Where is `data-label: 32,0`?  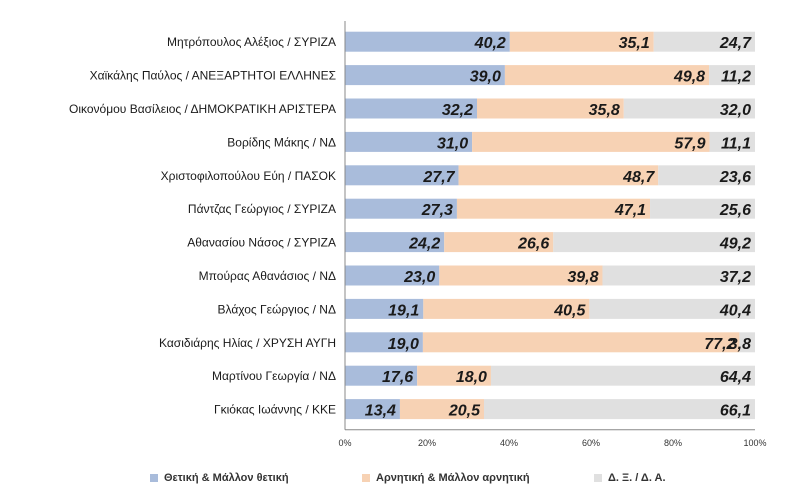
data-label: 32,0 is located at coordinates (735, 110).